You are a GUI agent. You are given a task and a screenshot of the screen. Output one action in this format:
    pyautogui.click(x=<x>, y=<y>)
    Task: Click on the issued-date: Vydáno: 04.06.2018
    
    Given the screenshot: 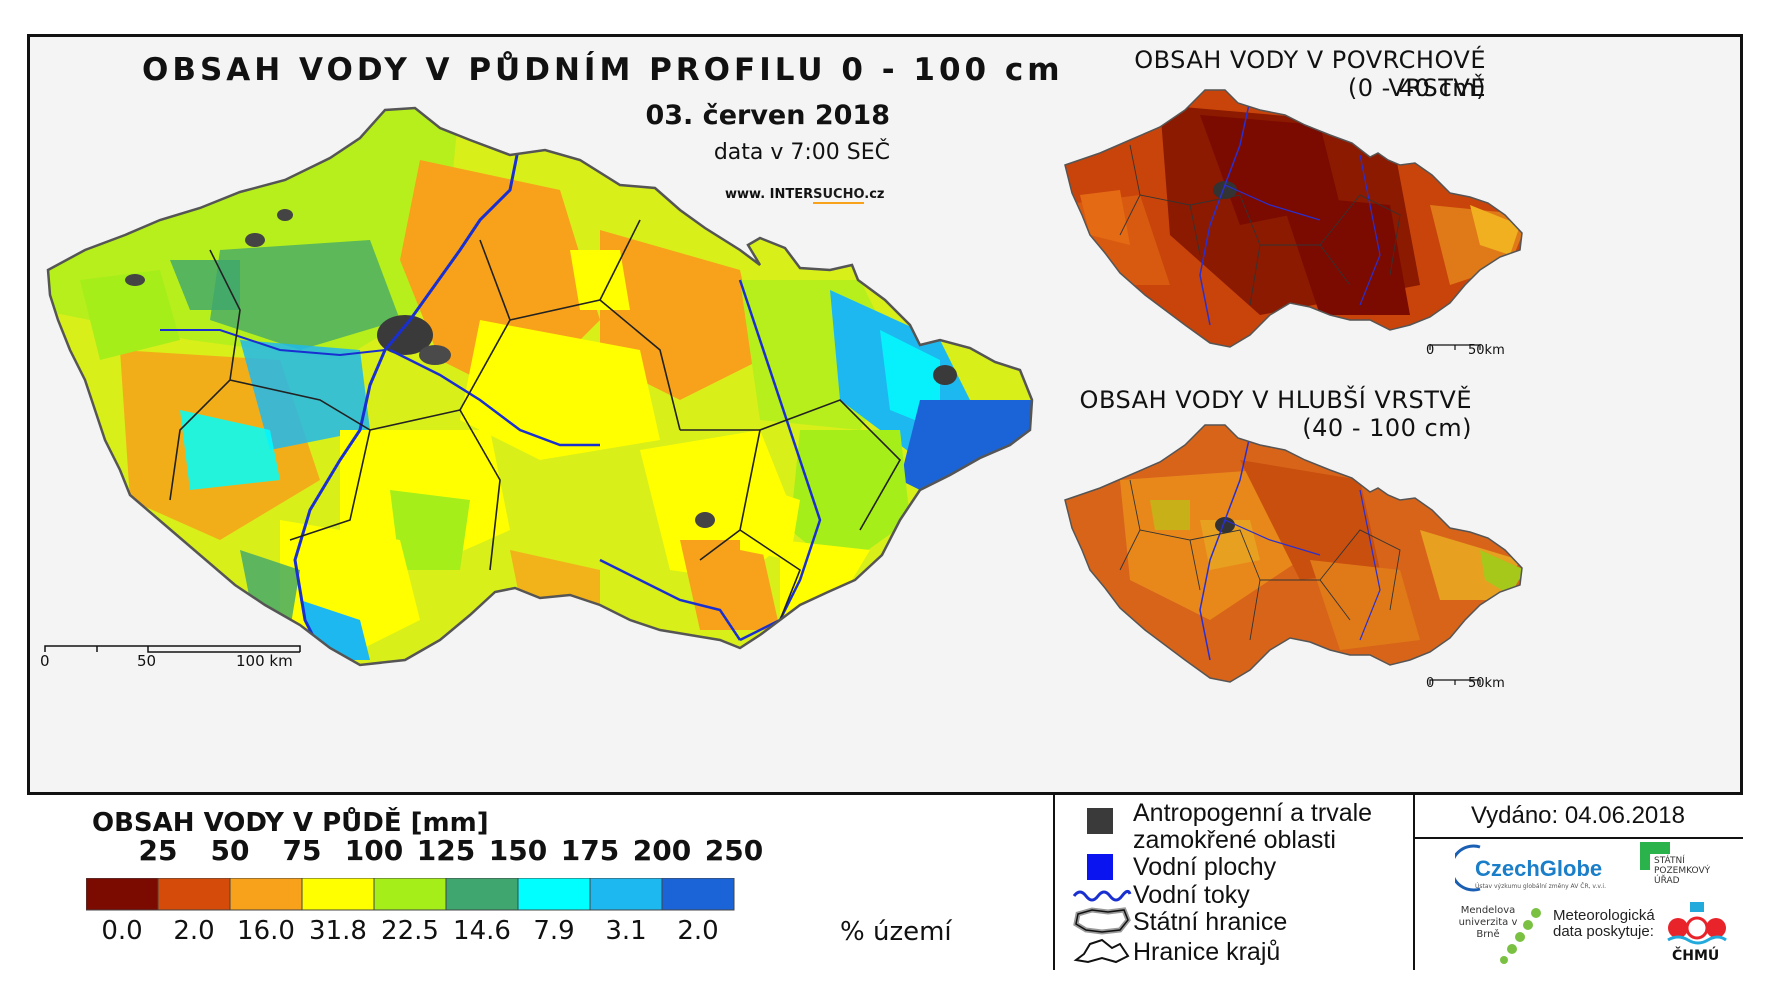 What is the action you would take?
    pyautogui.click(x=1578, y=815)
    